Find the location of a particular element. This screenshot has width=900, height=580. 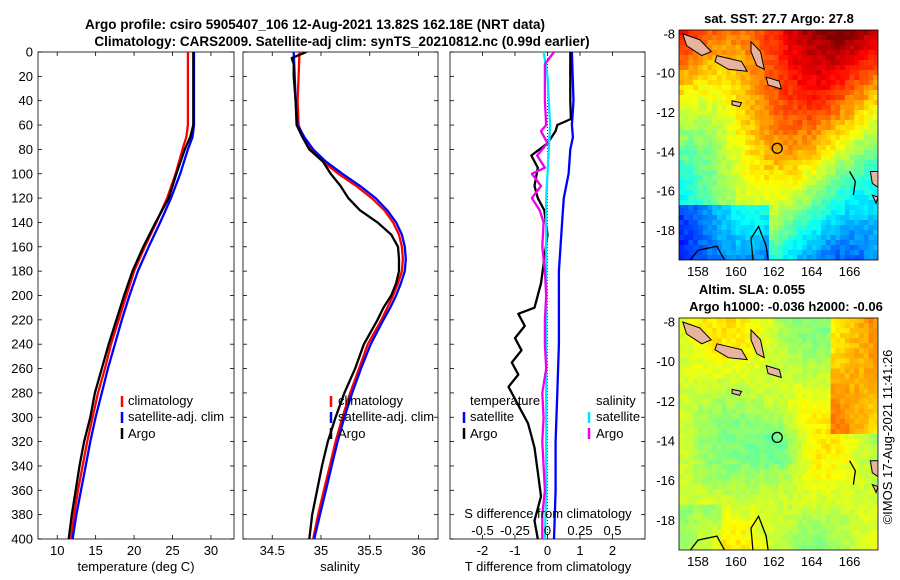

legend-label-t-satellite: satellite is located at coordinates (492, 416).